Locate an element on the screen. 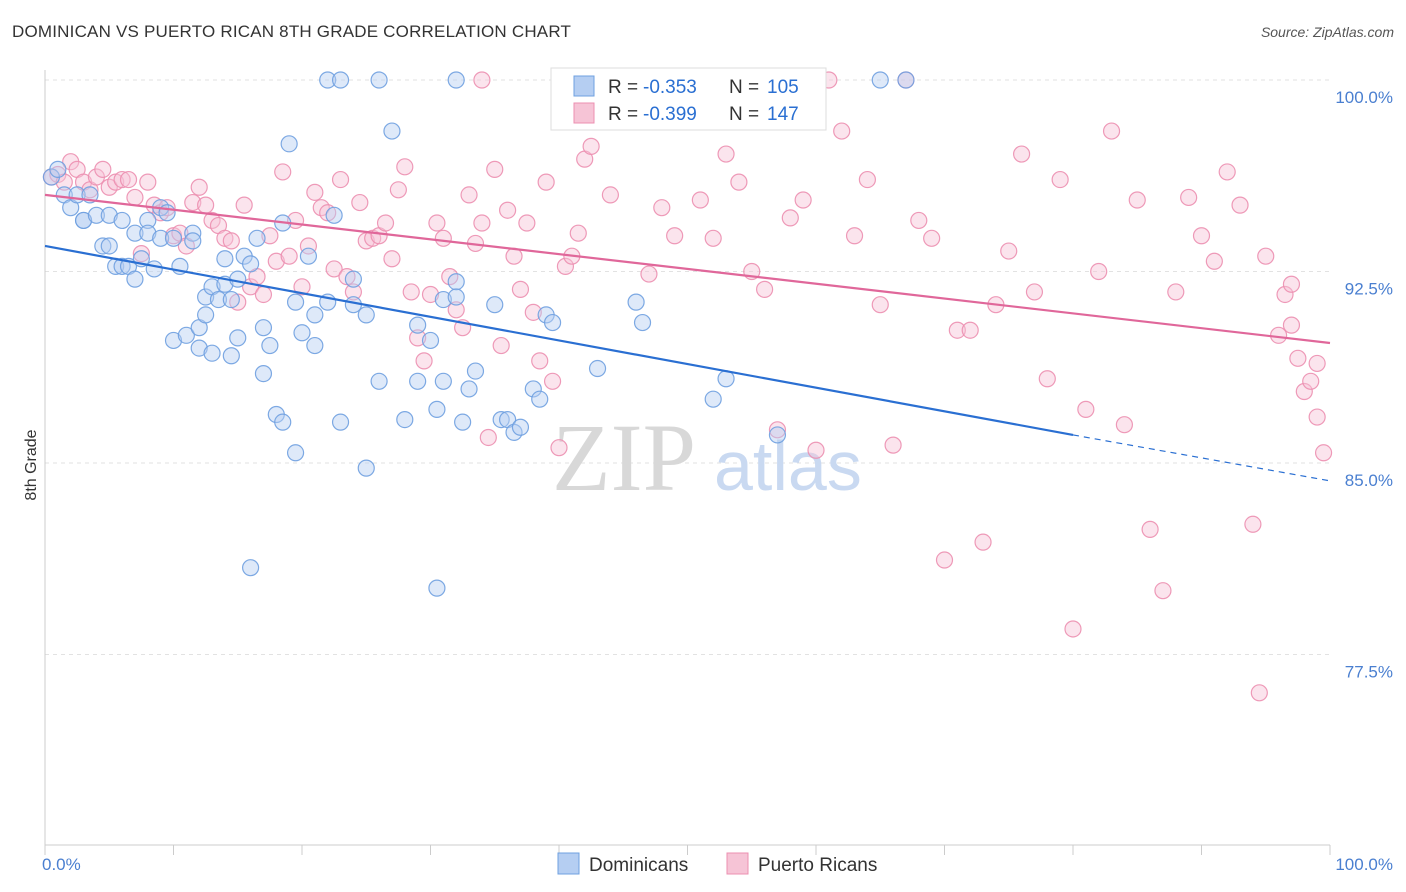  y-axis-title: 8th Grade is located at coordinates (31, 464).